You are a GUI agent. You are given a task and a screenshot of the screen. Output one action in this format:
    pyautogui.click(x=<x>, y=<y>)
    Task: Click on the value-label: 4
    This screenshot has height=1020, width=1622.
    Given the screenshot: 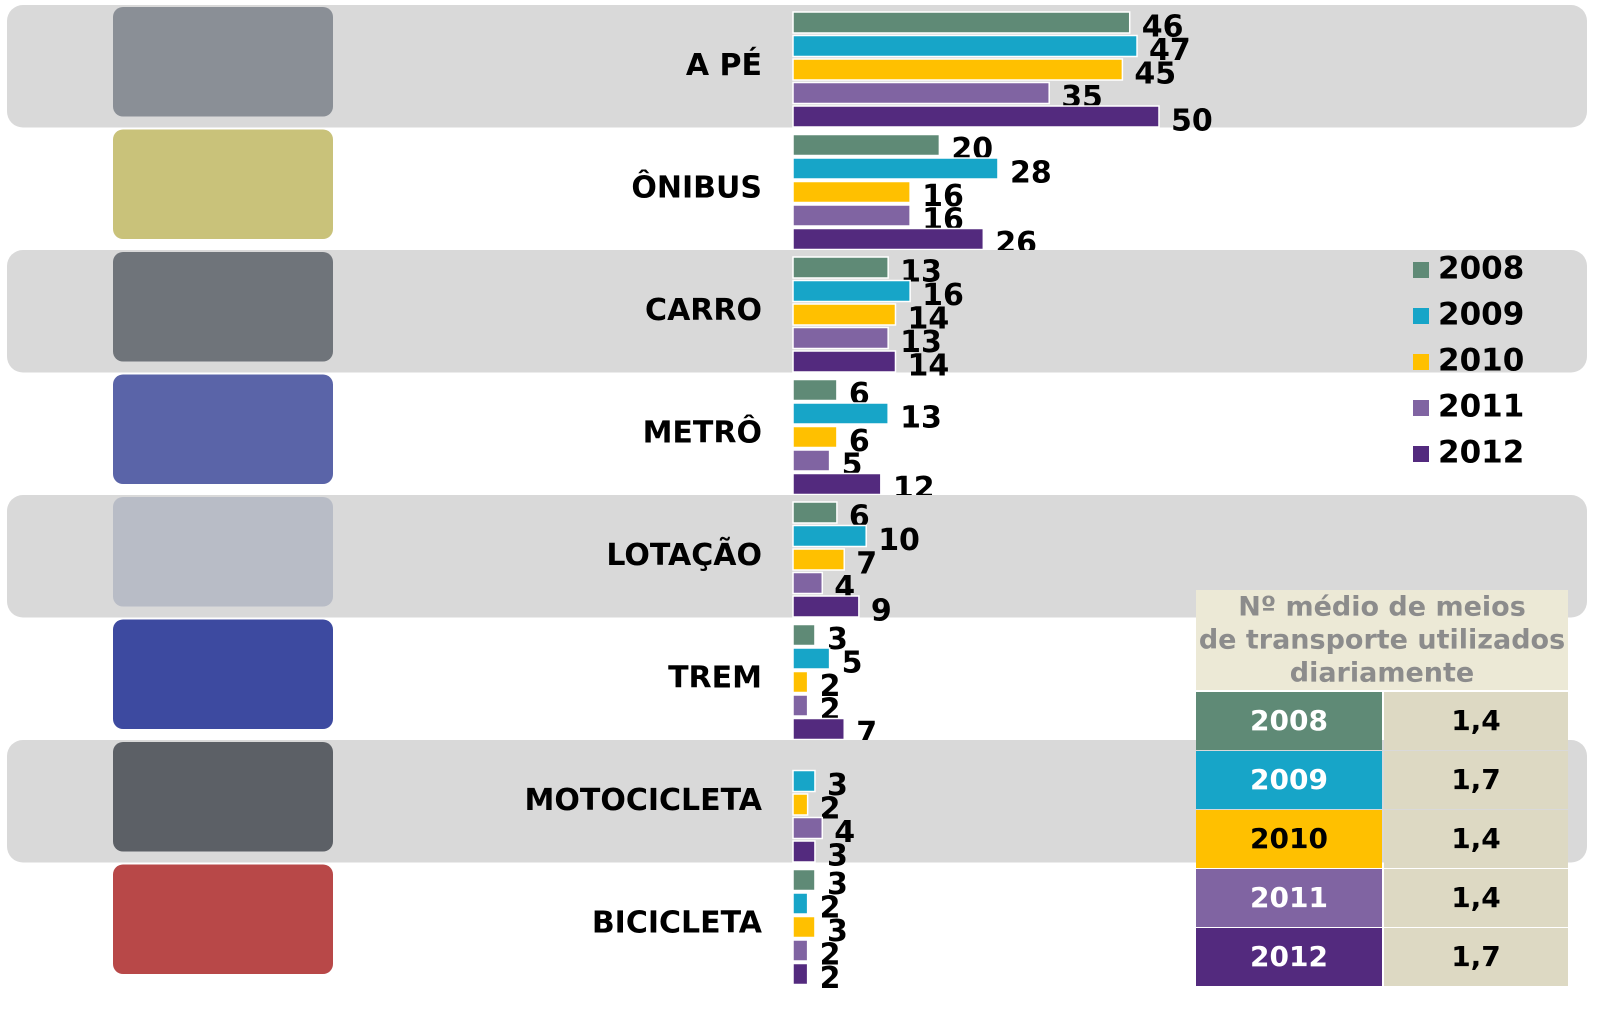 What is the action you would take?
    pyautogui.click(x=844, y=832)
    